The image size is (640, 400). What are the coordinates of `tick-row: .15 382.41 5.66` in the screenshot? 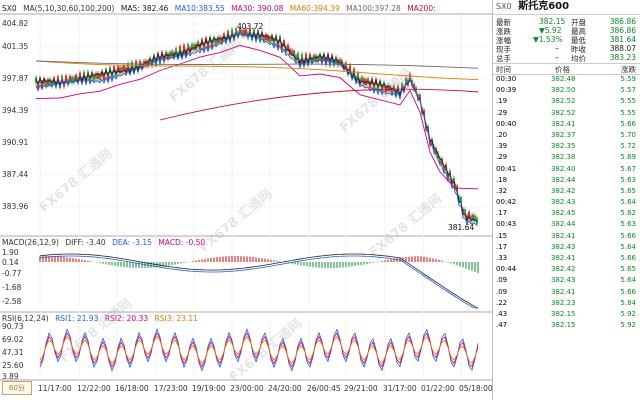 It's located at (566, 237).